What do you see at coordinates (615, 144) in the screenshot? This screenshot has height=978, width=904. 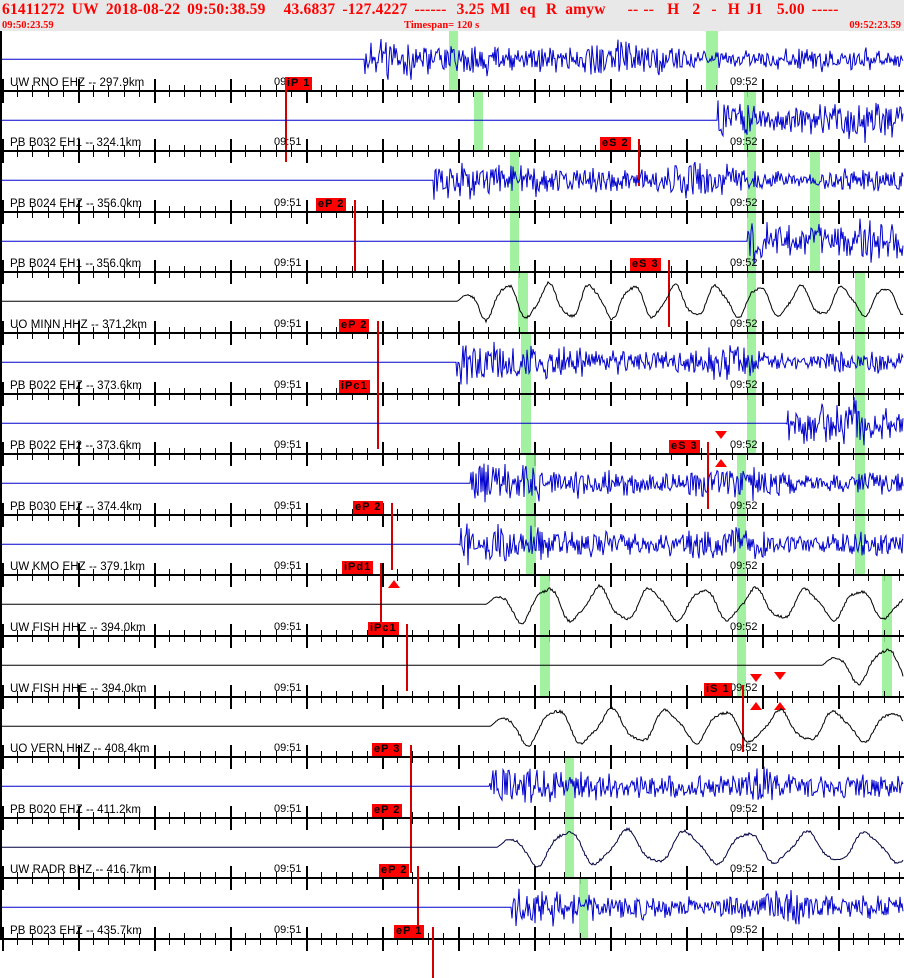 I see `pick-phase-tag: eS 2` at bounding box center [615, 144].